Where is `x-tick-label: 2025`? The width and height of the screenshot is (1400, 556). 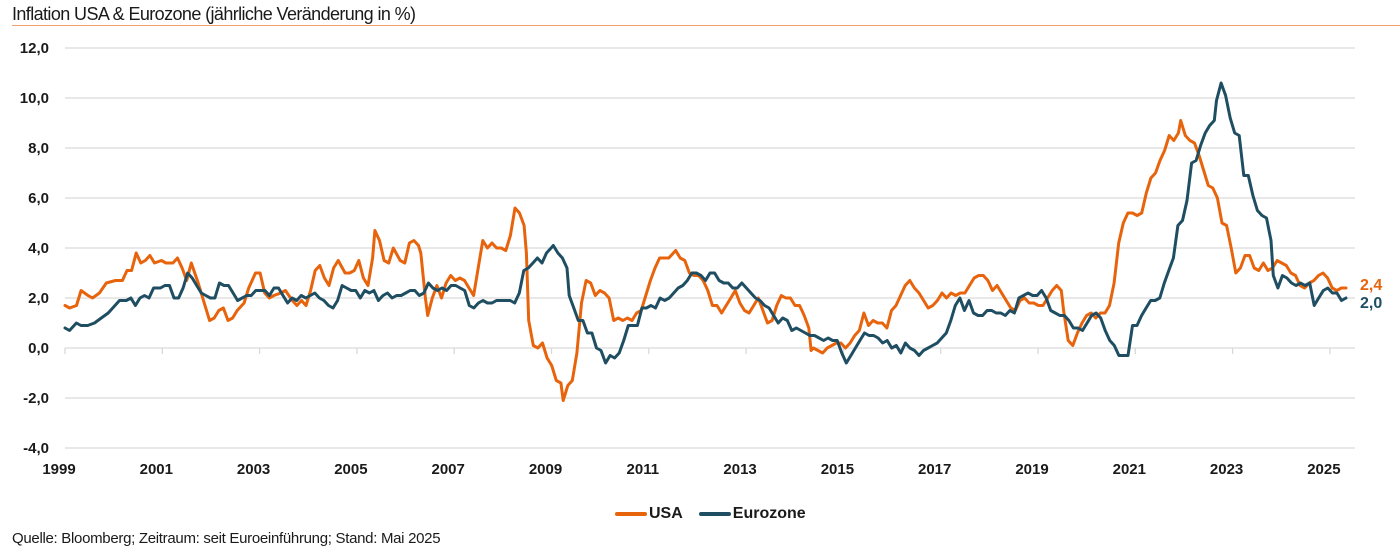 x-tick-label: 2025 is located at coordinates (1323, 469).